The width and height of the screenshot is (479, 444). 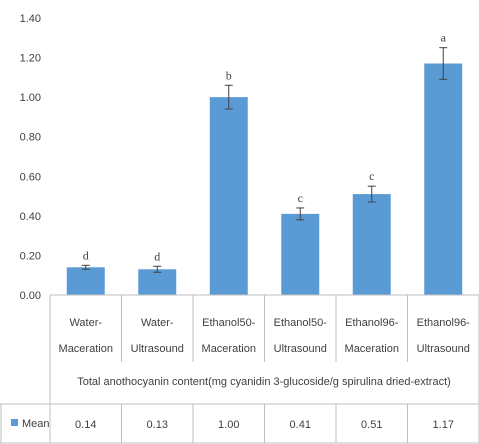 I want to click on y-tick-label: 1.20, so click(x=30, y=59).